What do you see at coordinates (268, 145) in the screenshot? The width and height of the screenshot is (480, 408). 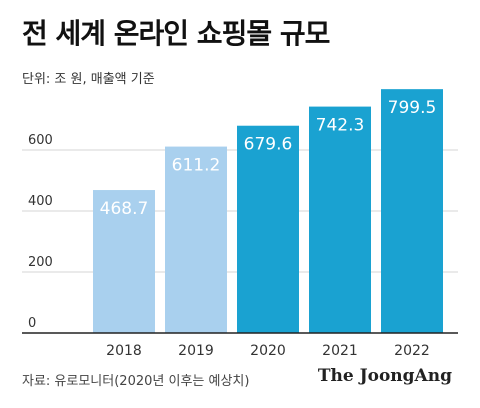 I see `bar-value-label: 679.6` at bounding box center [268, 145].